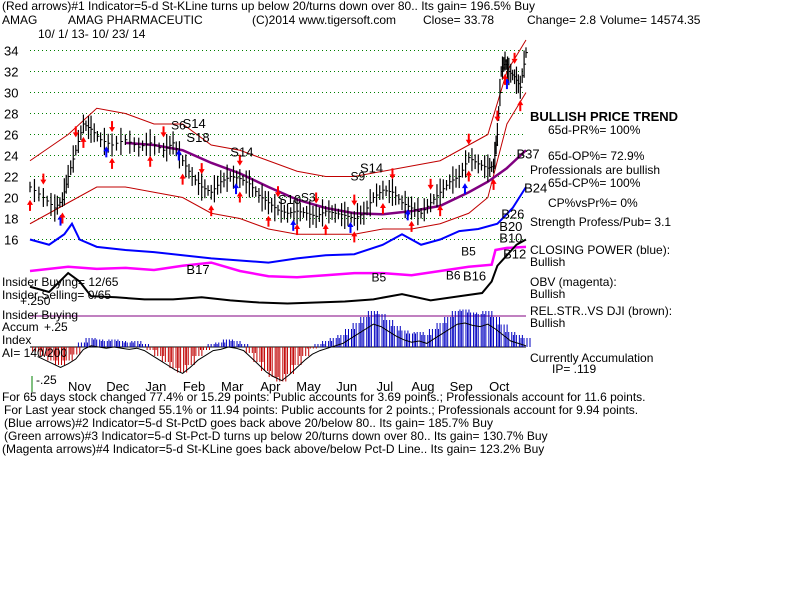 This screenshot has height=600, width=800. I want to click on x-tick-label: Sep, so click(461, 386).